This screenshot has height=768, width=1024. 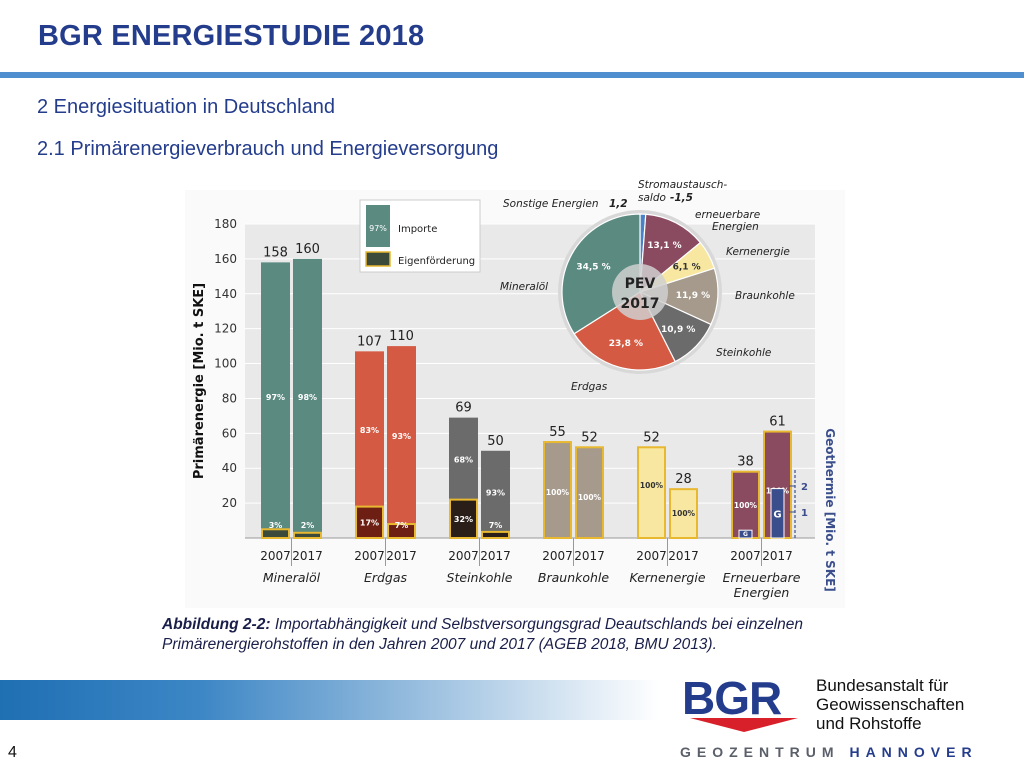 What do you see at coordinates (640, 304) in the screenshot?
I see `pie-center-label: 2017` at bounding box center [640, 304].